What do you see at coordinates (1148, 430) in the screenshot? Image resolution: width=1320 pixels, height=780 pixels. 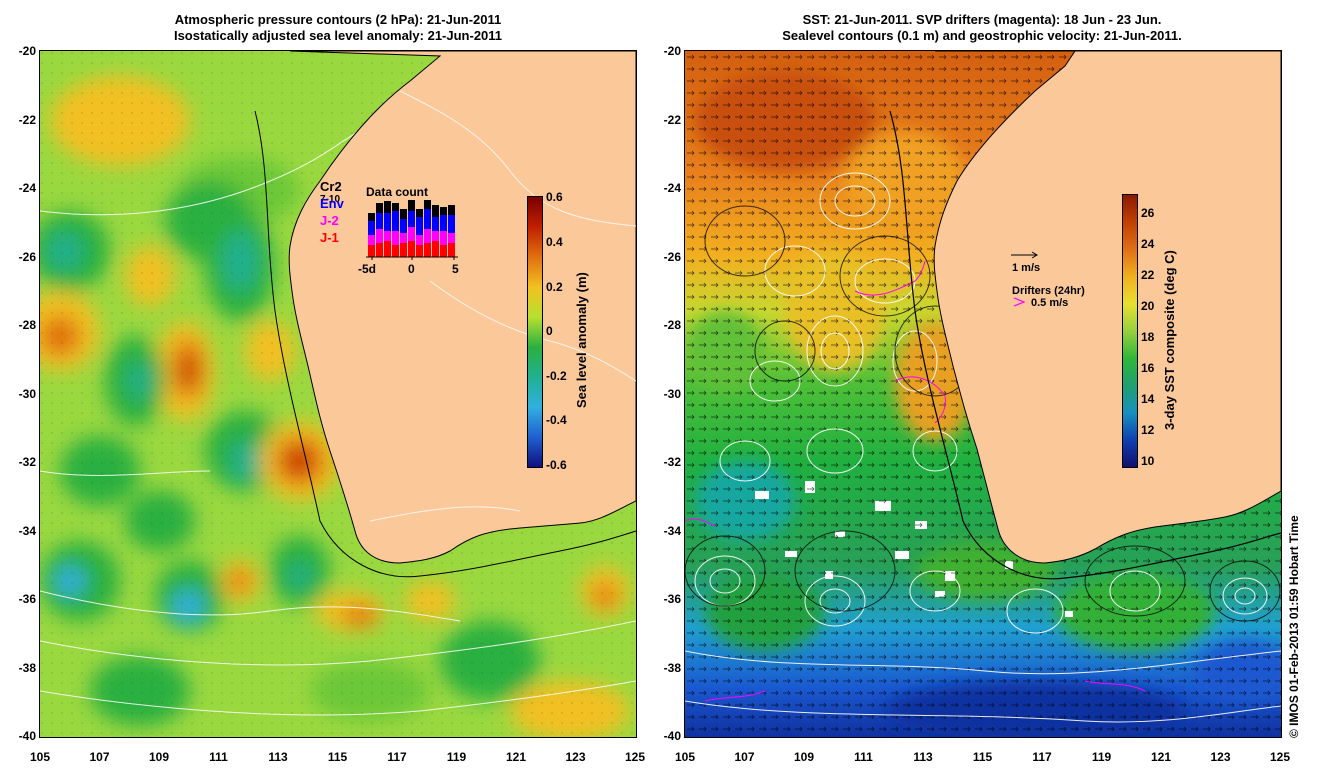 I see `colorbar-tick: 12` at bounding box center [1148, 430].